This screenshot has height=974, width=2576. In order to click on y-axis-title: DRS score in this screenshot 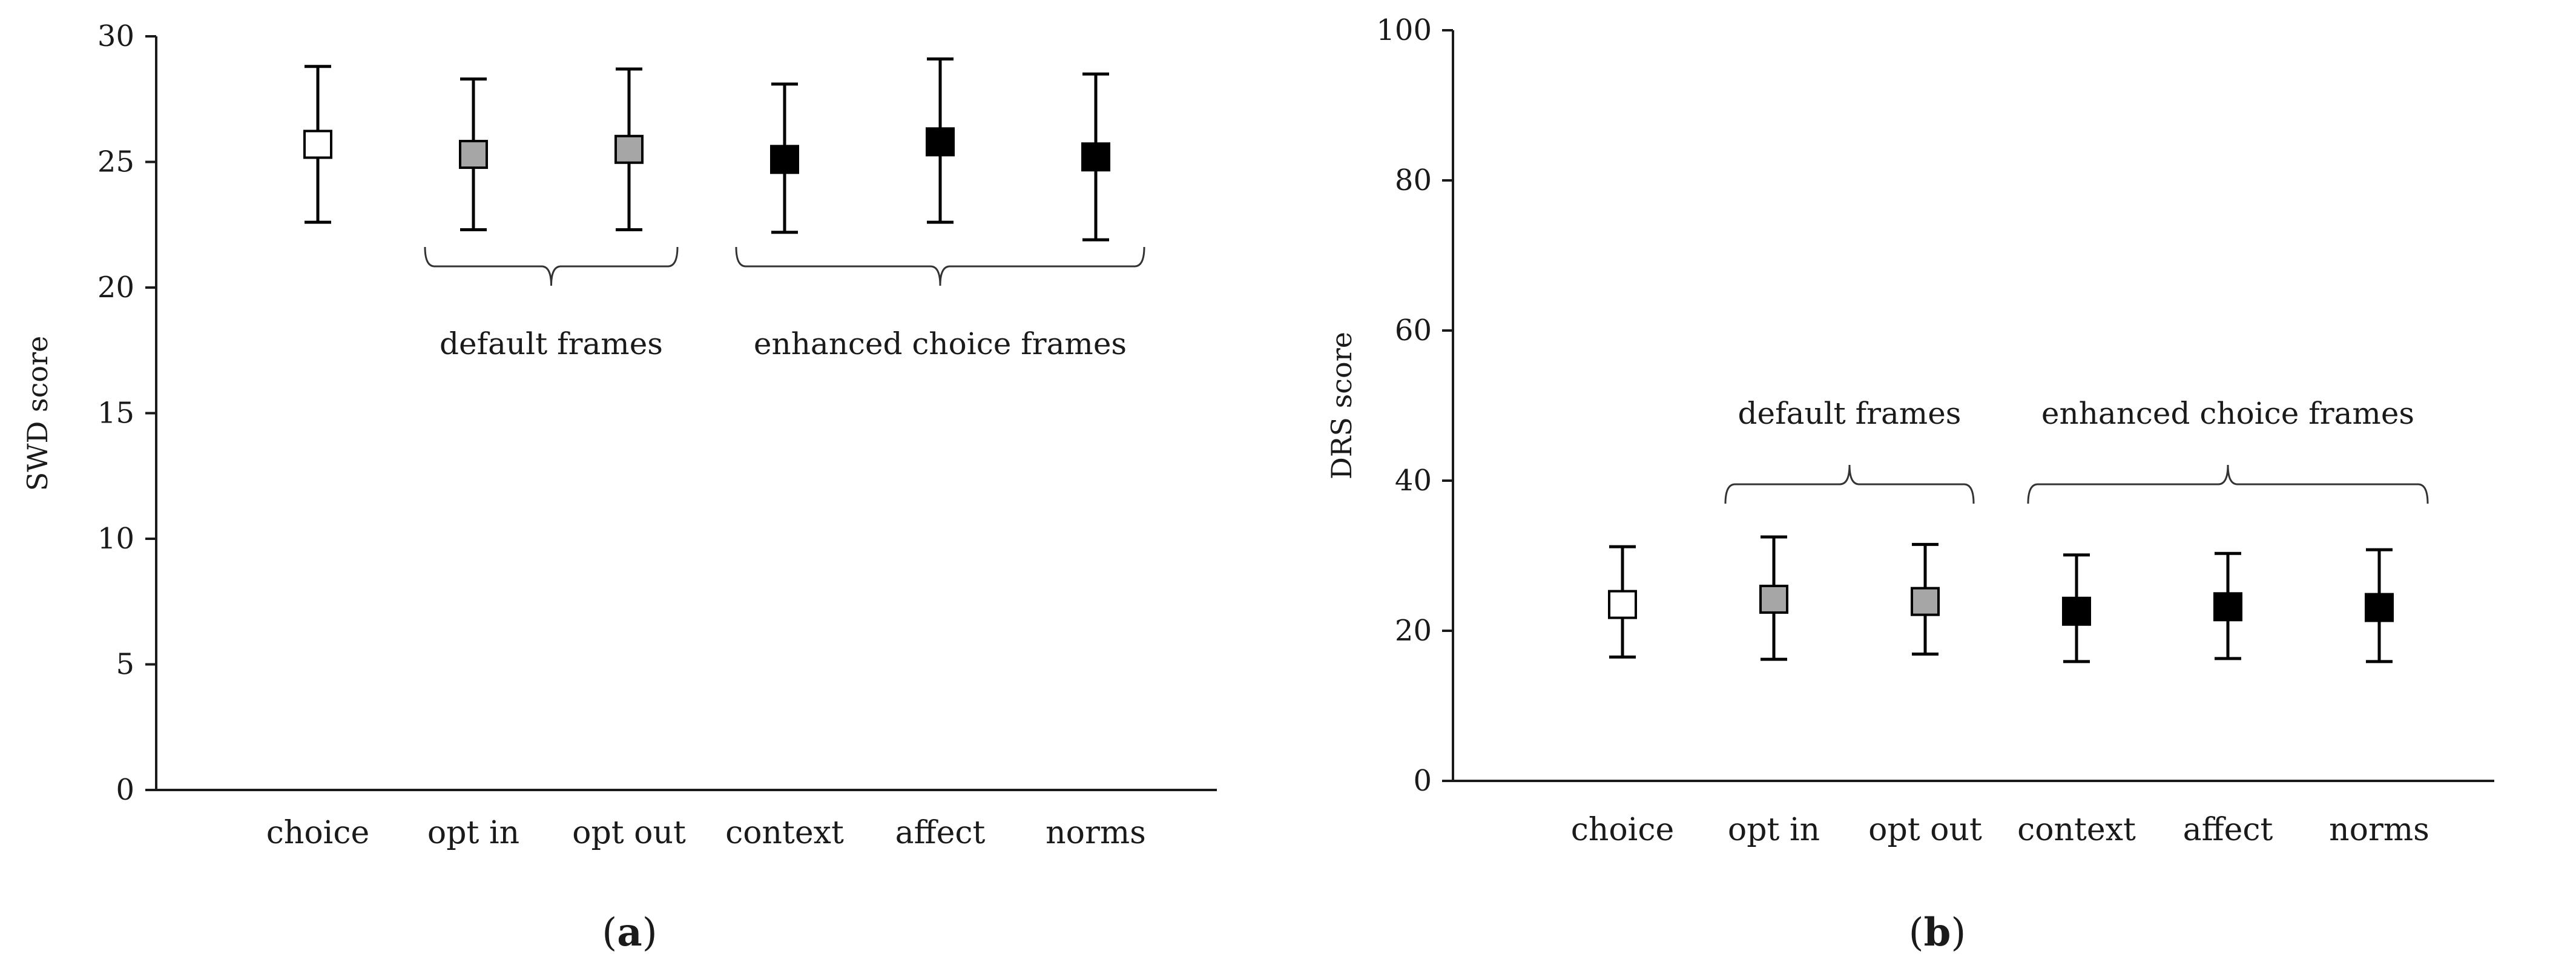, I will do `click(1342, 405)`.